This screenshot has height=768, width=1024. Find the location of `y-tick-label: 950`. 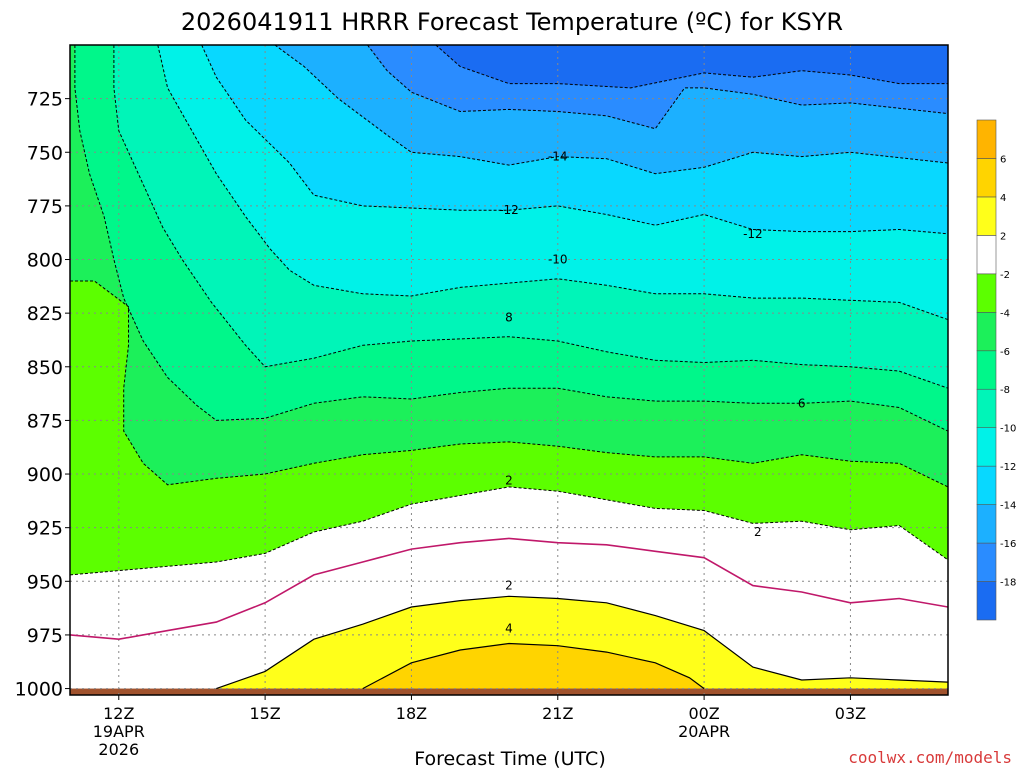

y-tick-label: 950 is located at coordinates (45, 582).